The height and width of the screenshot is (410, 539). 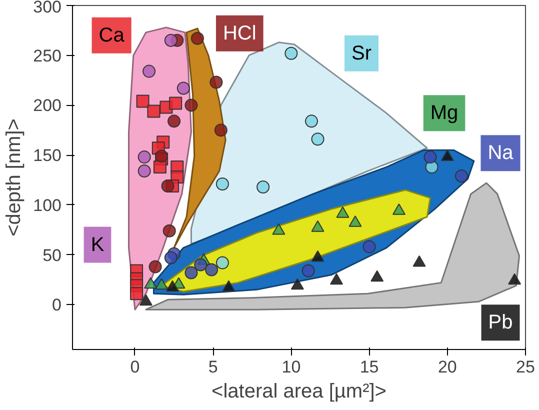 What do you see at coordinates (213, 367) in the screenshot?
I see `x-tick-label: 5` at bounding box center [213, 367].